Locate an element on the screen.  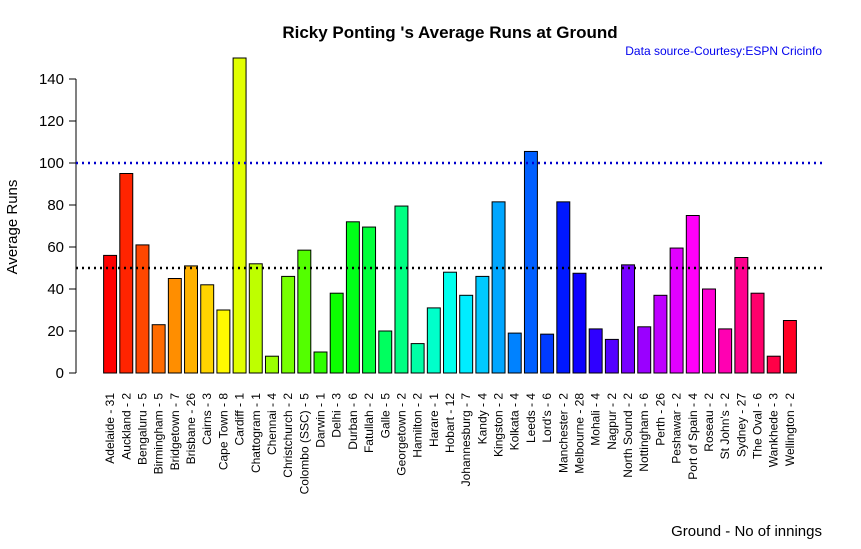
x-tick-label: Cape Town - 8 is located at coordinates (223, 431).